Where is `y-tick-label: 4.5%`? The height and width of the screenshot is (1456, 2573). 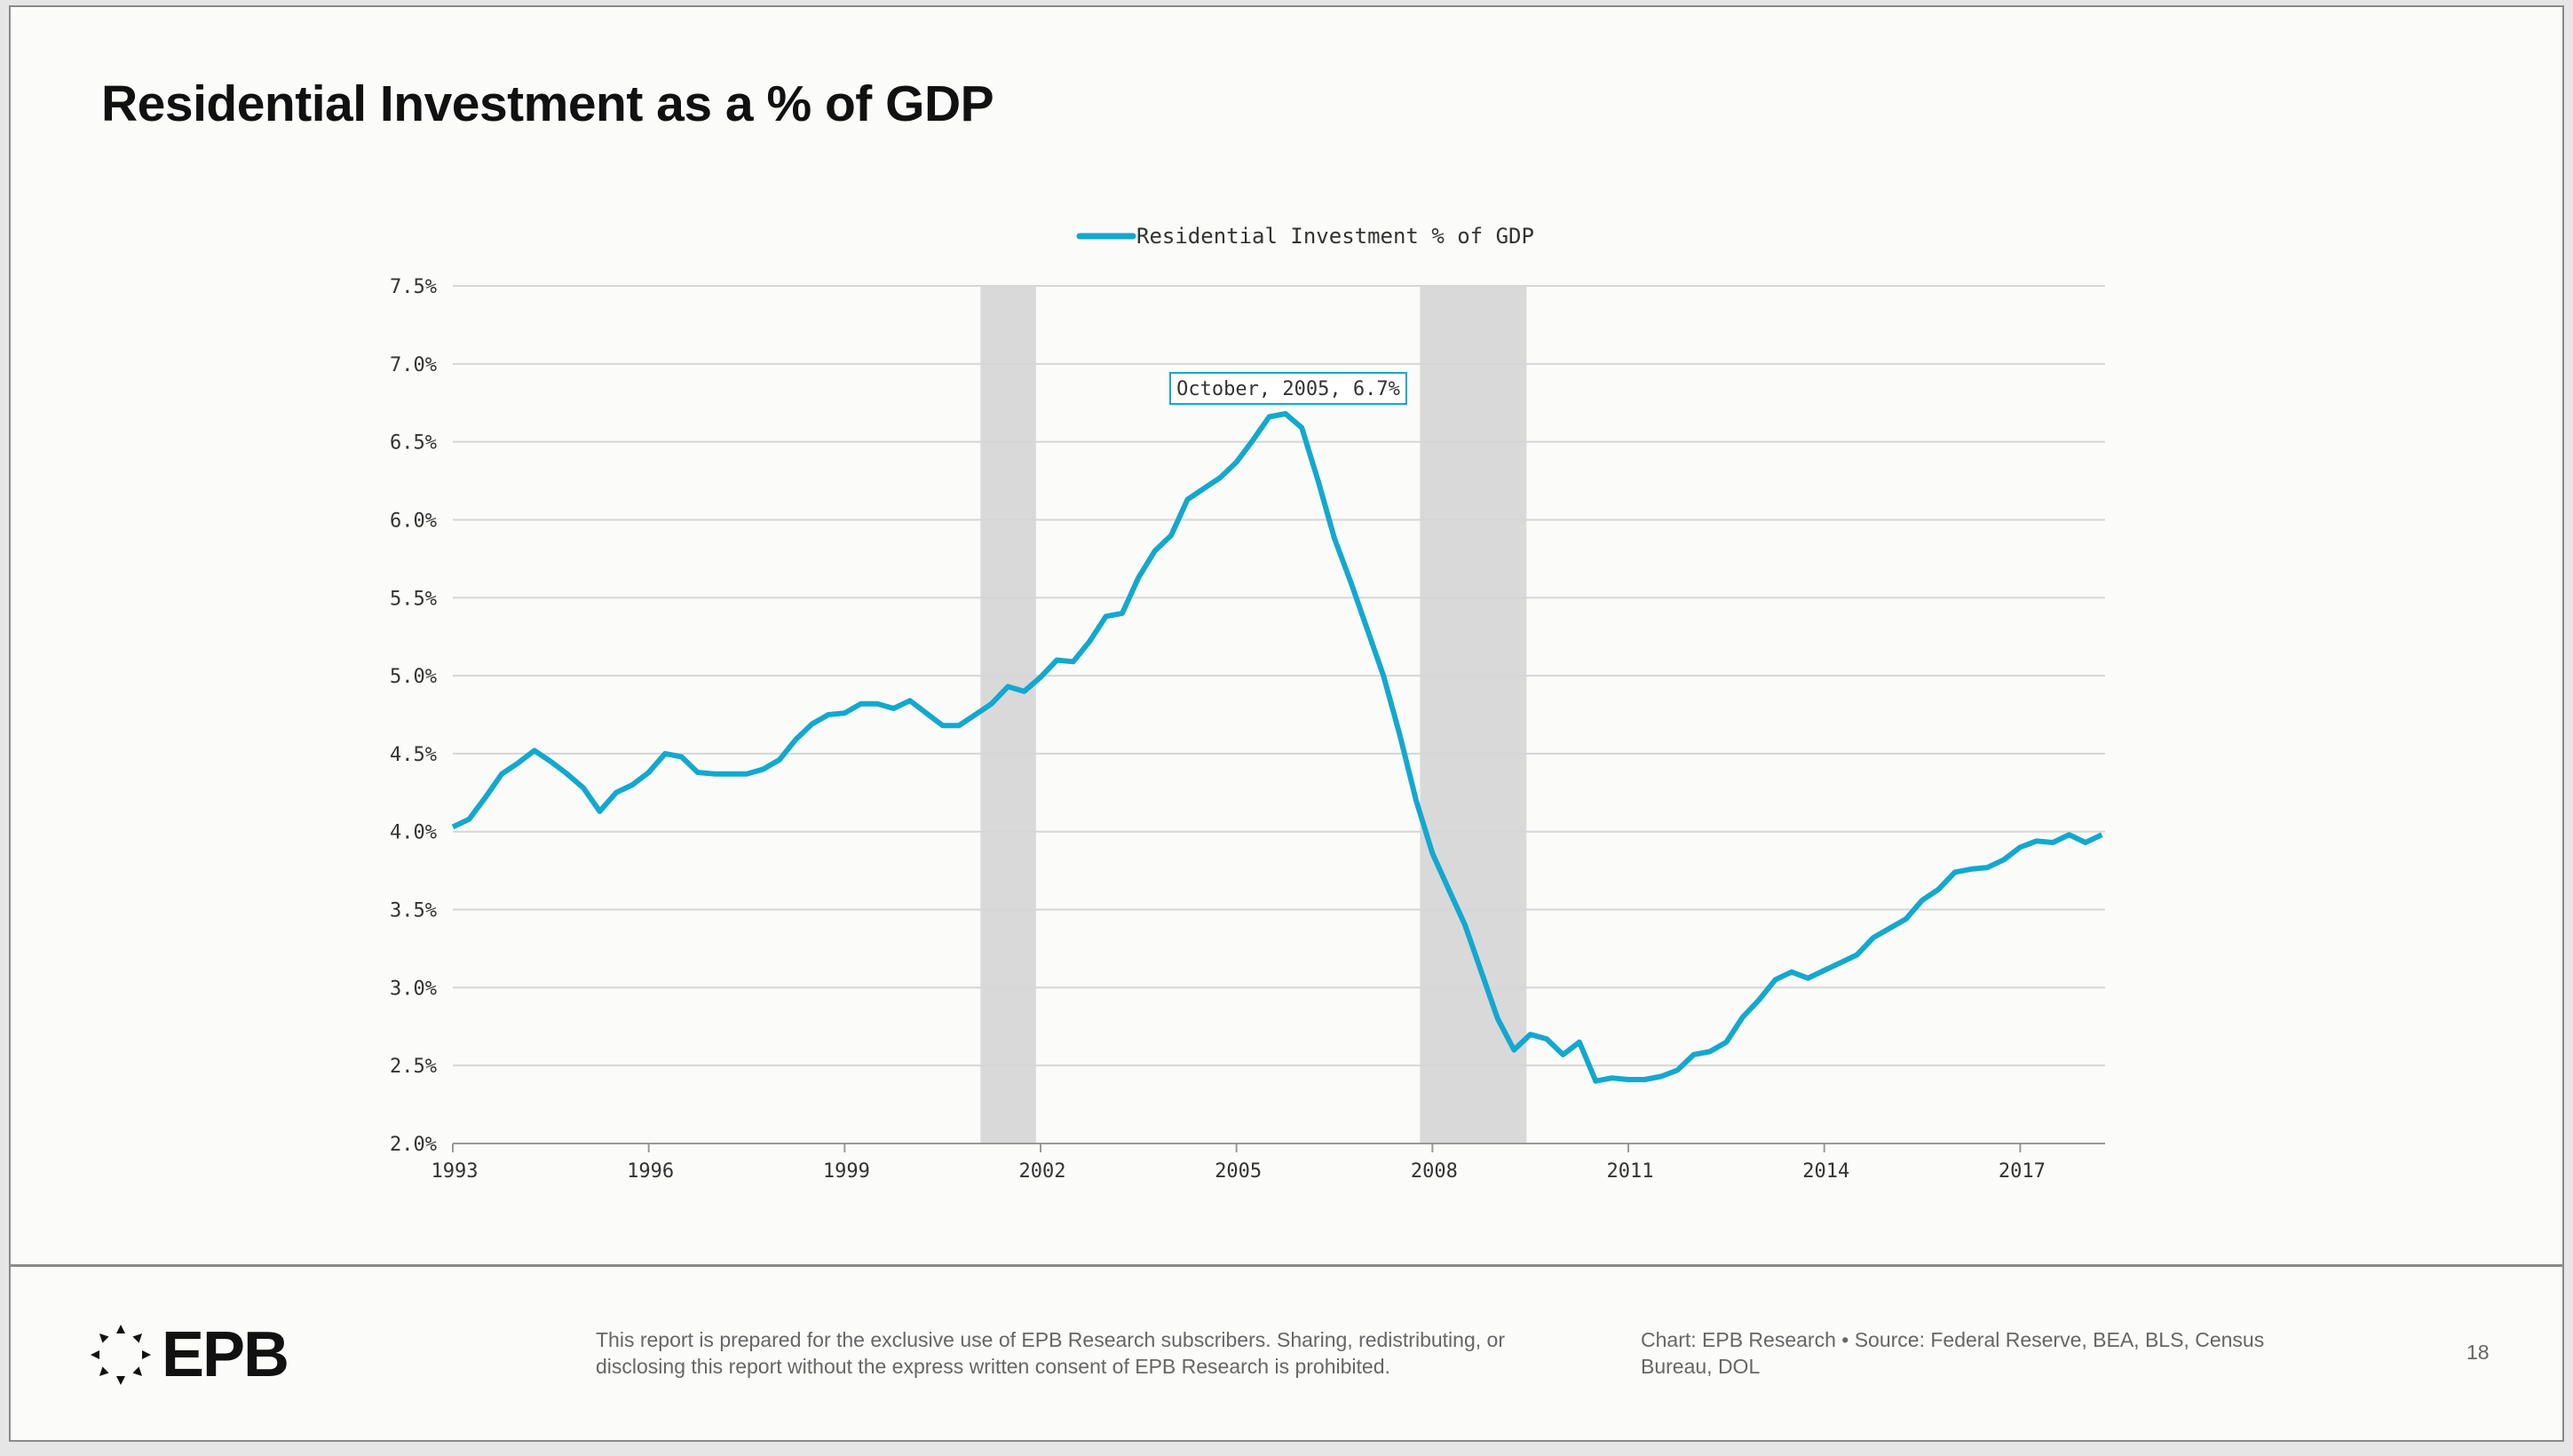
y-tick-label: 4.5% is located at coordinates (413, 755).